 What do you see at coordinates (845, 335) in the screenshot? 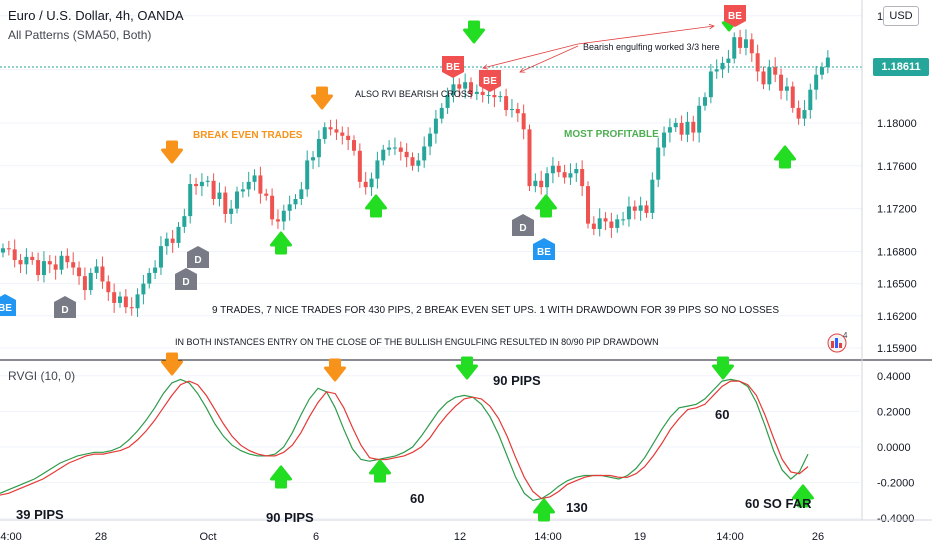
I see `tv-badge-count: 4` at bounding box center [845, 335].